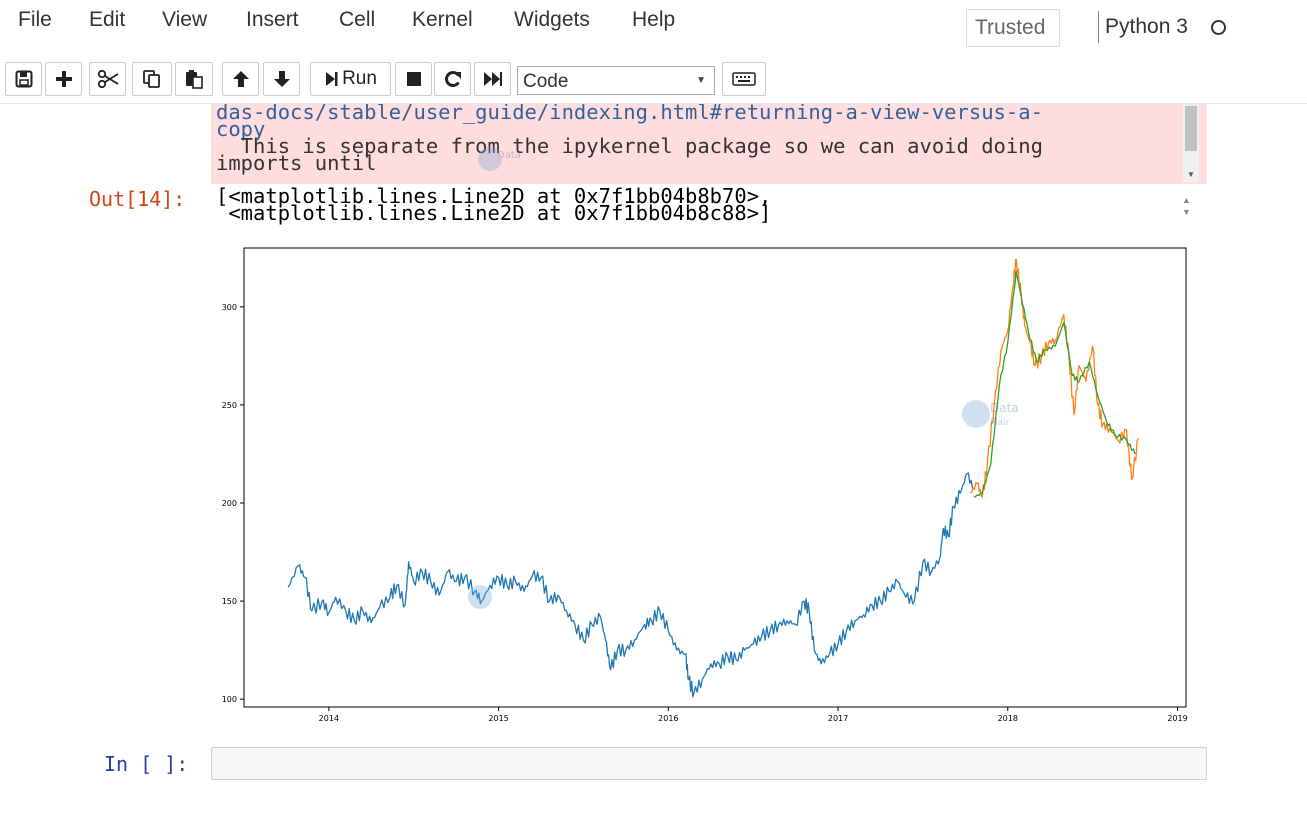 The image size is (1307, 835). What do you see at coordinates (546, 81) in the screenshot?
I see `cell-type-value: Code` at bounding box center [546, 81].